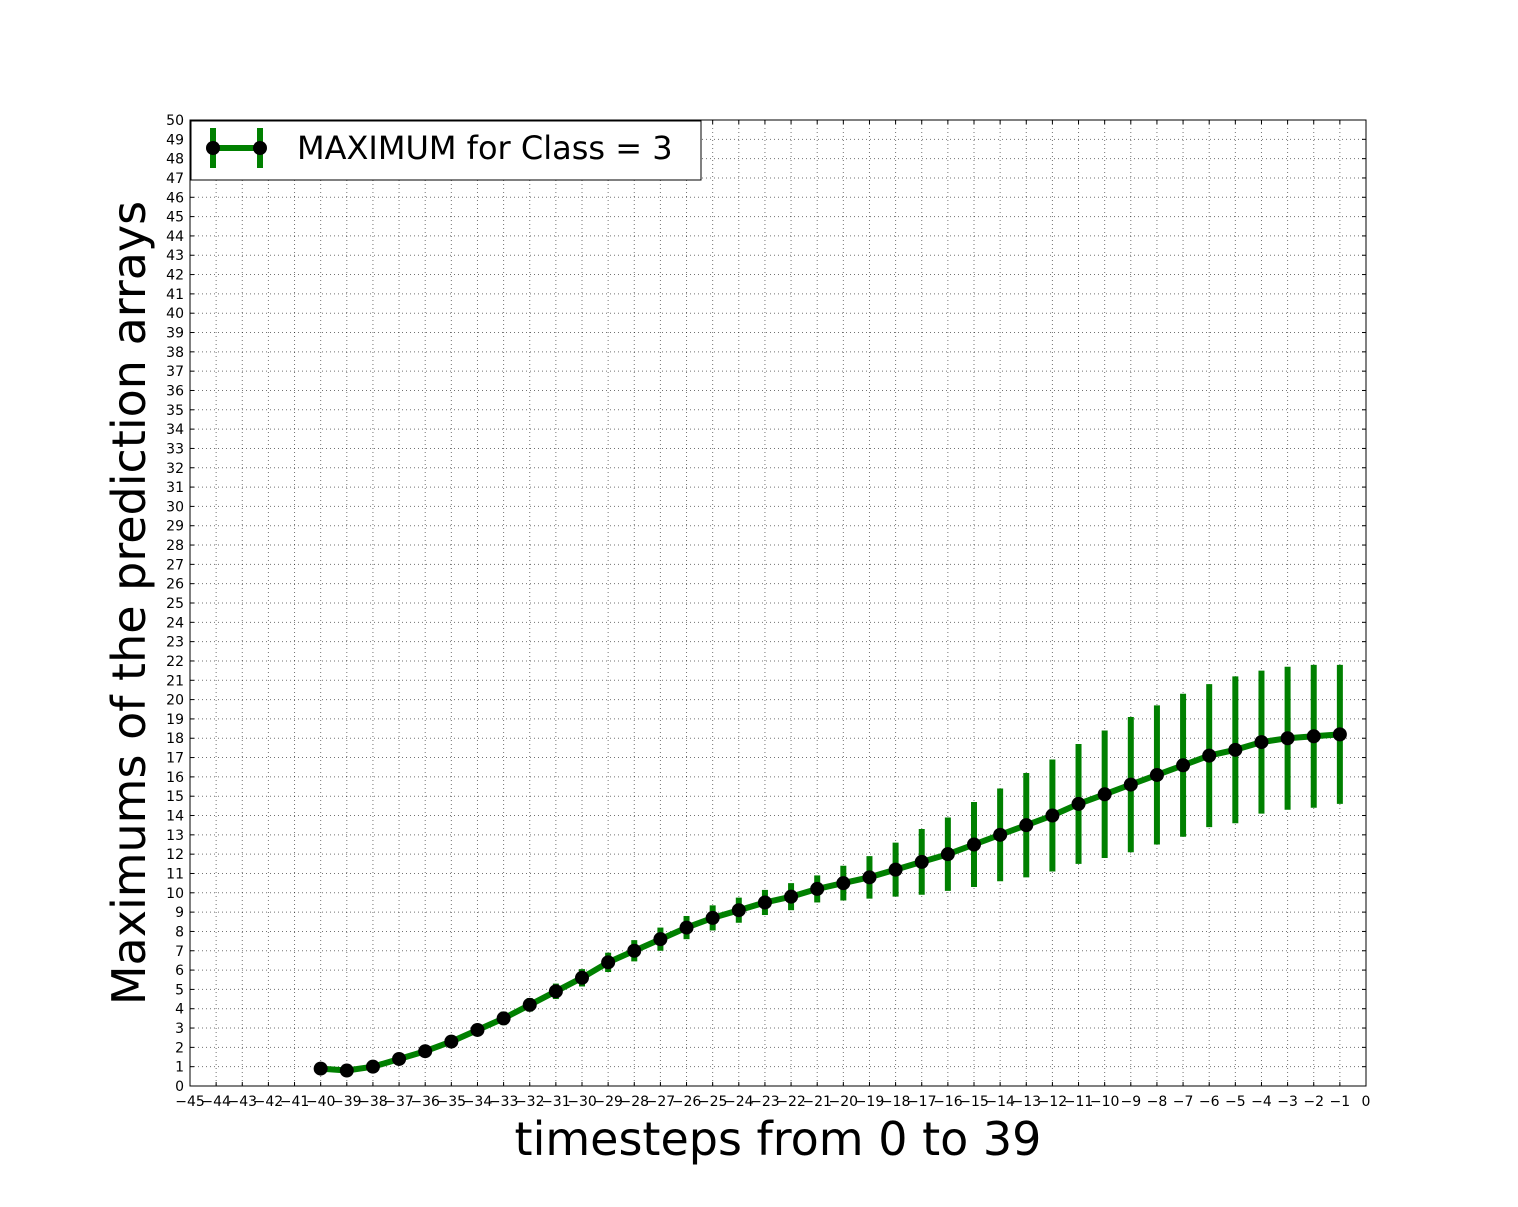 Image resolution: width=1518 pixels, height=1207 pixels. What do you see at coordinates (347, 1102) in the screenshot?
I see `x-tick-label: −39` at bounding box center [347, 1102].